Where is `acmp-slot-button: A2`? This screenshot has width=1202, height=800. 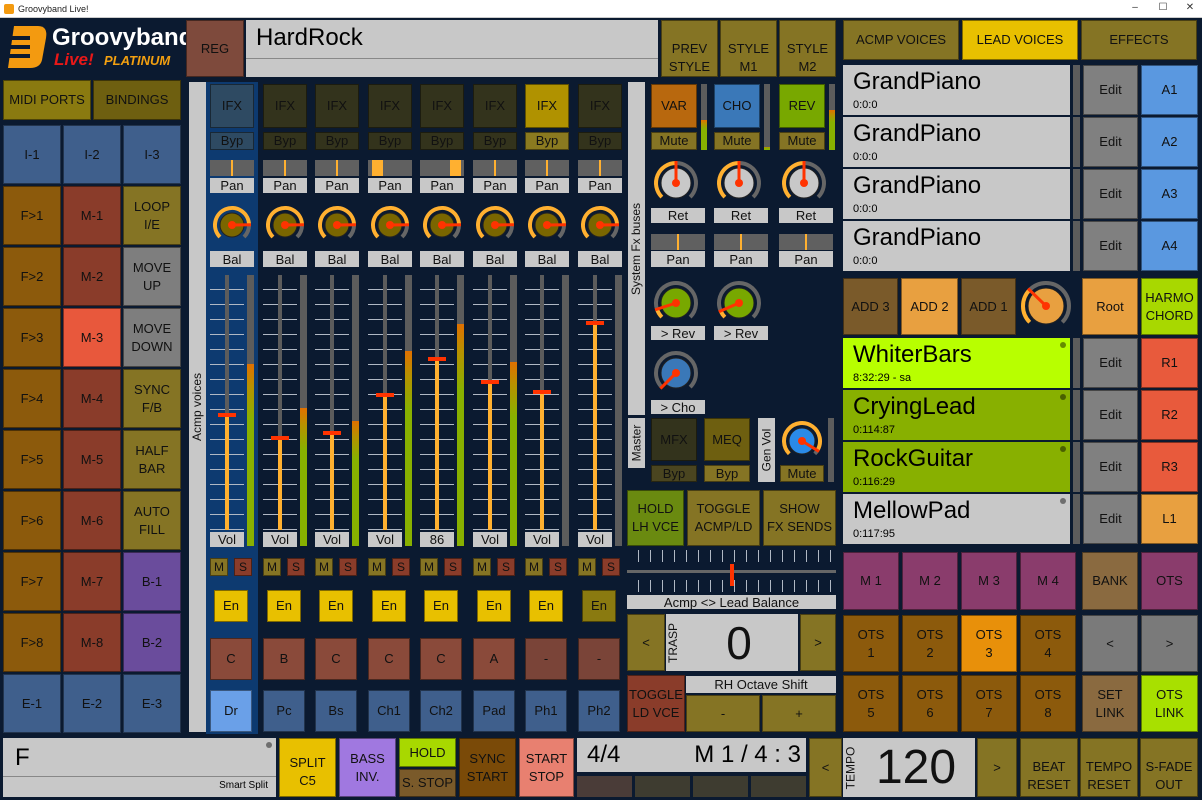 acmp-slot-button: A2 is located at coordinates (1169, 142).